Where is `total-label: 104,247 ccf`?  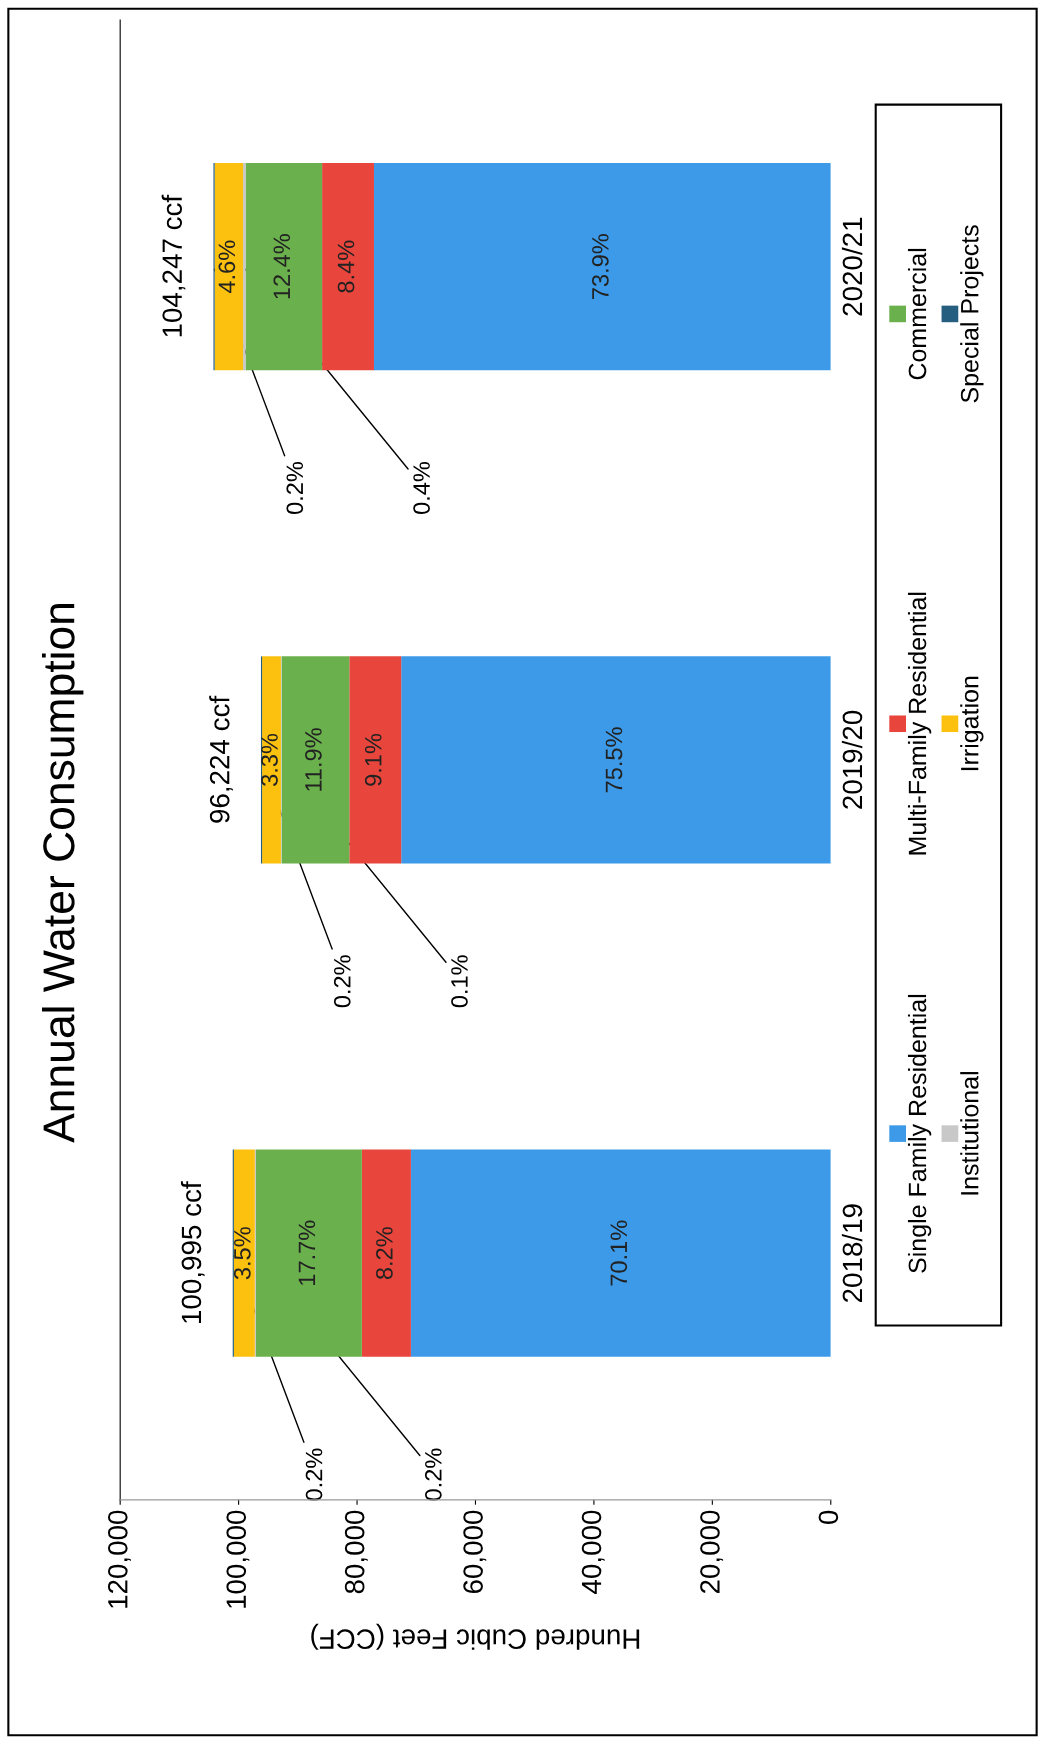 total-label: 104,247 ccf is located at coordinates (173, 265).